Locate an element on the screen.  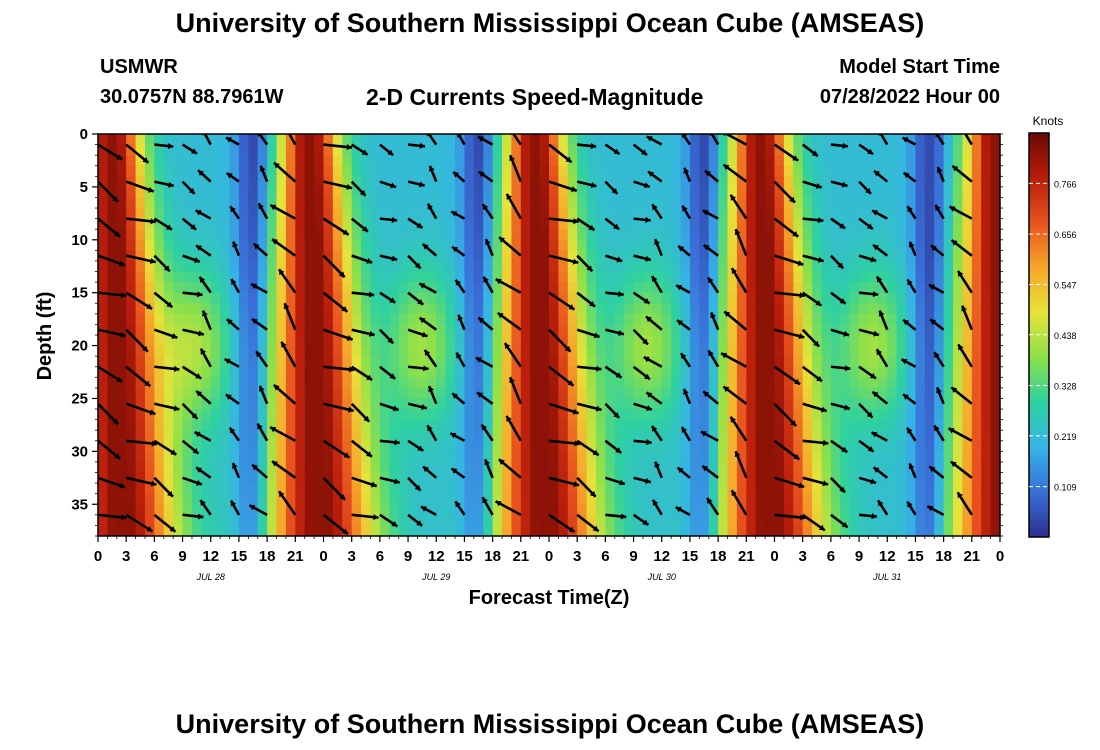
x-tick-label: 6 is located at coordinates (380, 556).